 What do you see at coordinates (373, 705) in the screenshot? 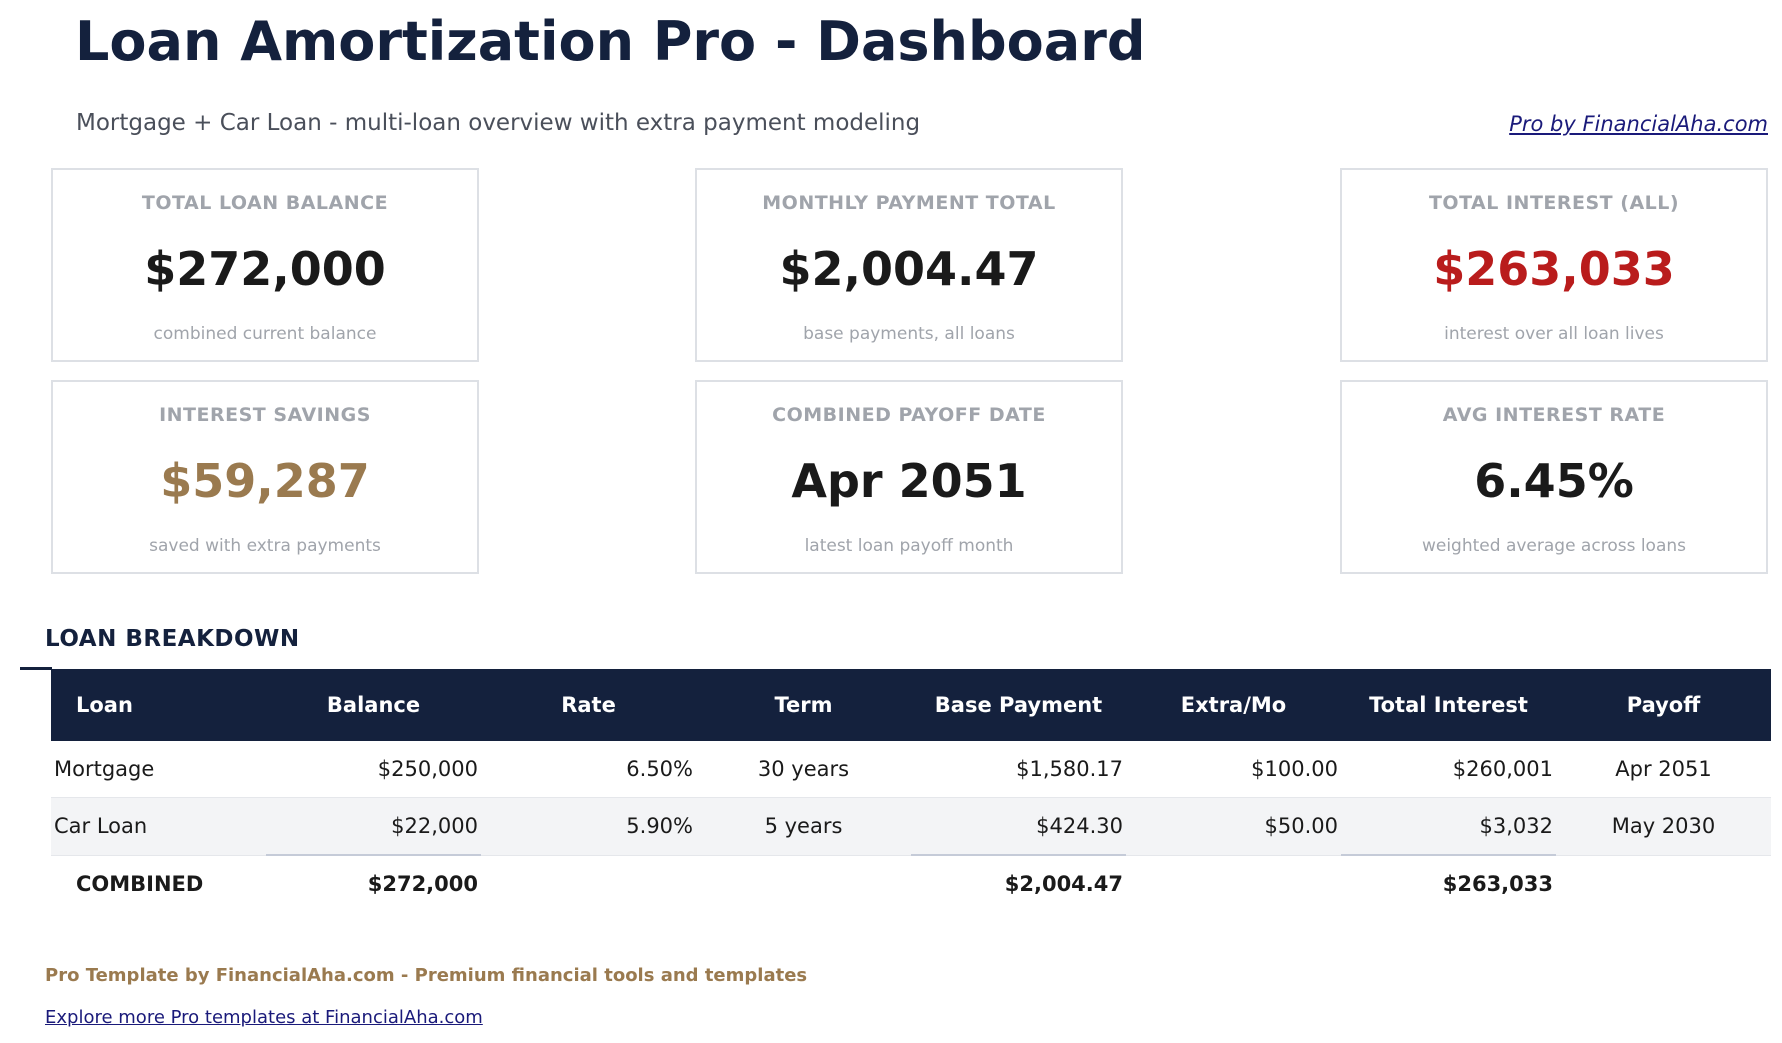
I see `column-header: Balance` at bounding box center [373, 705].